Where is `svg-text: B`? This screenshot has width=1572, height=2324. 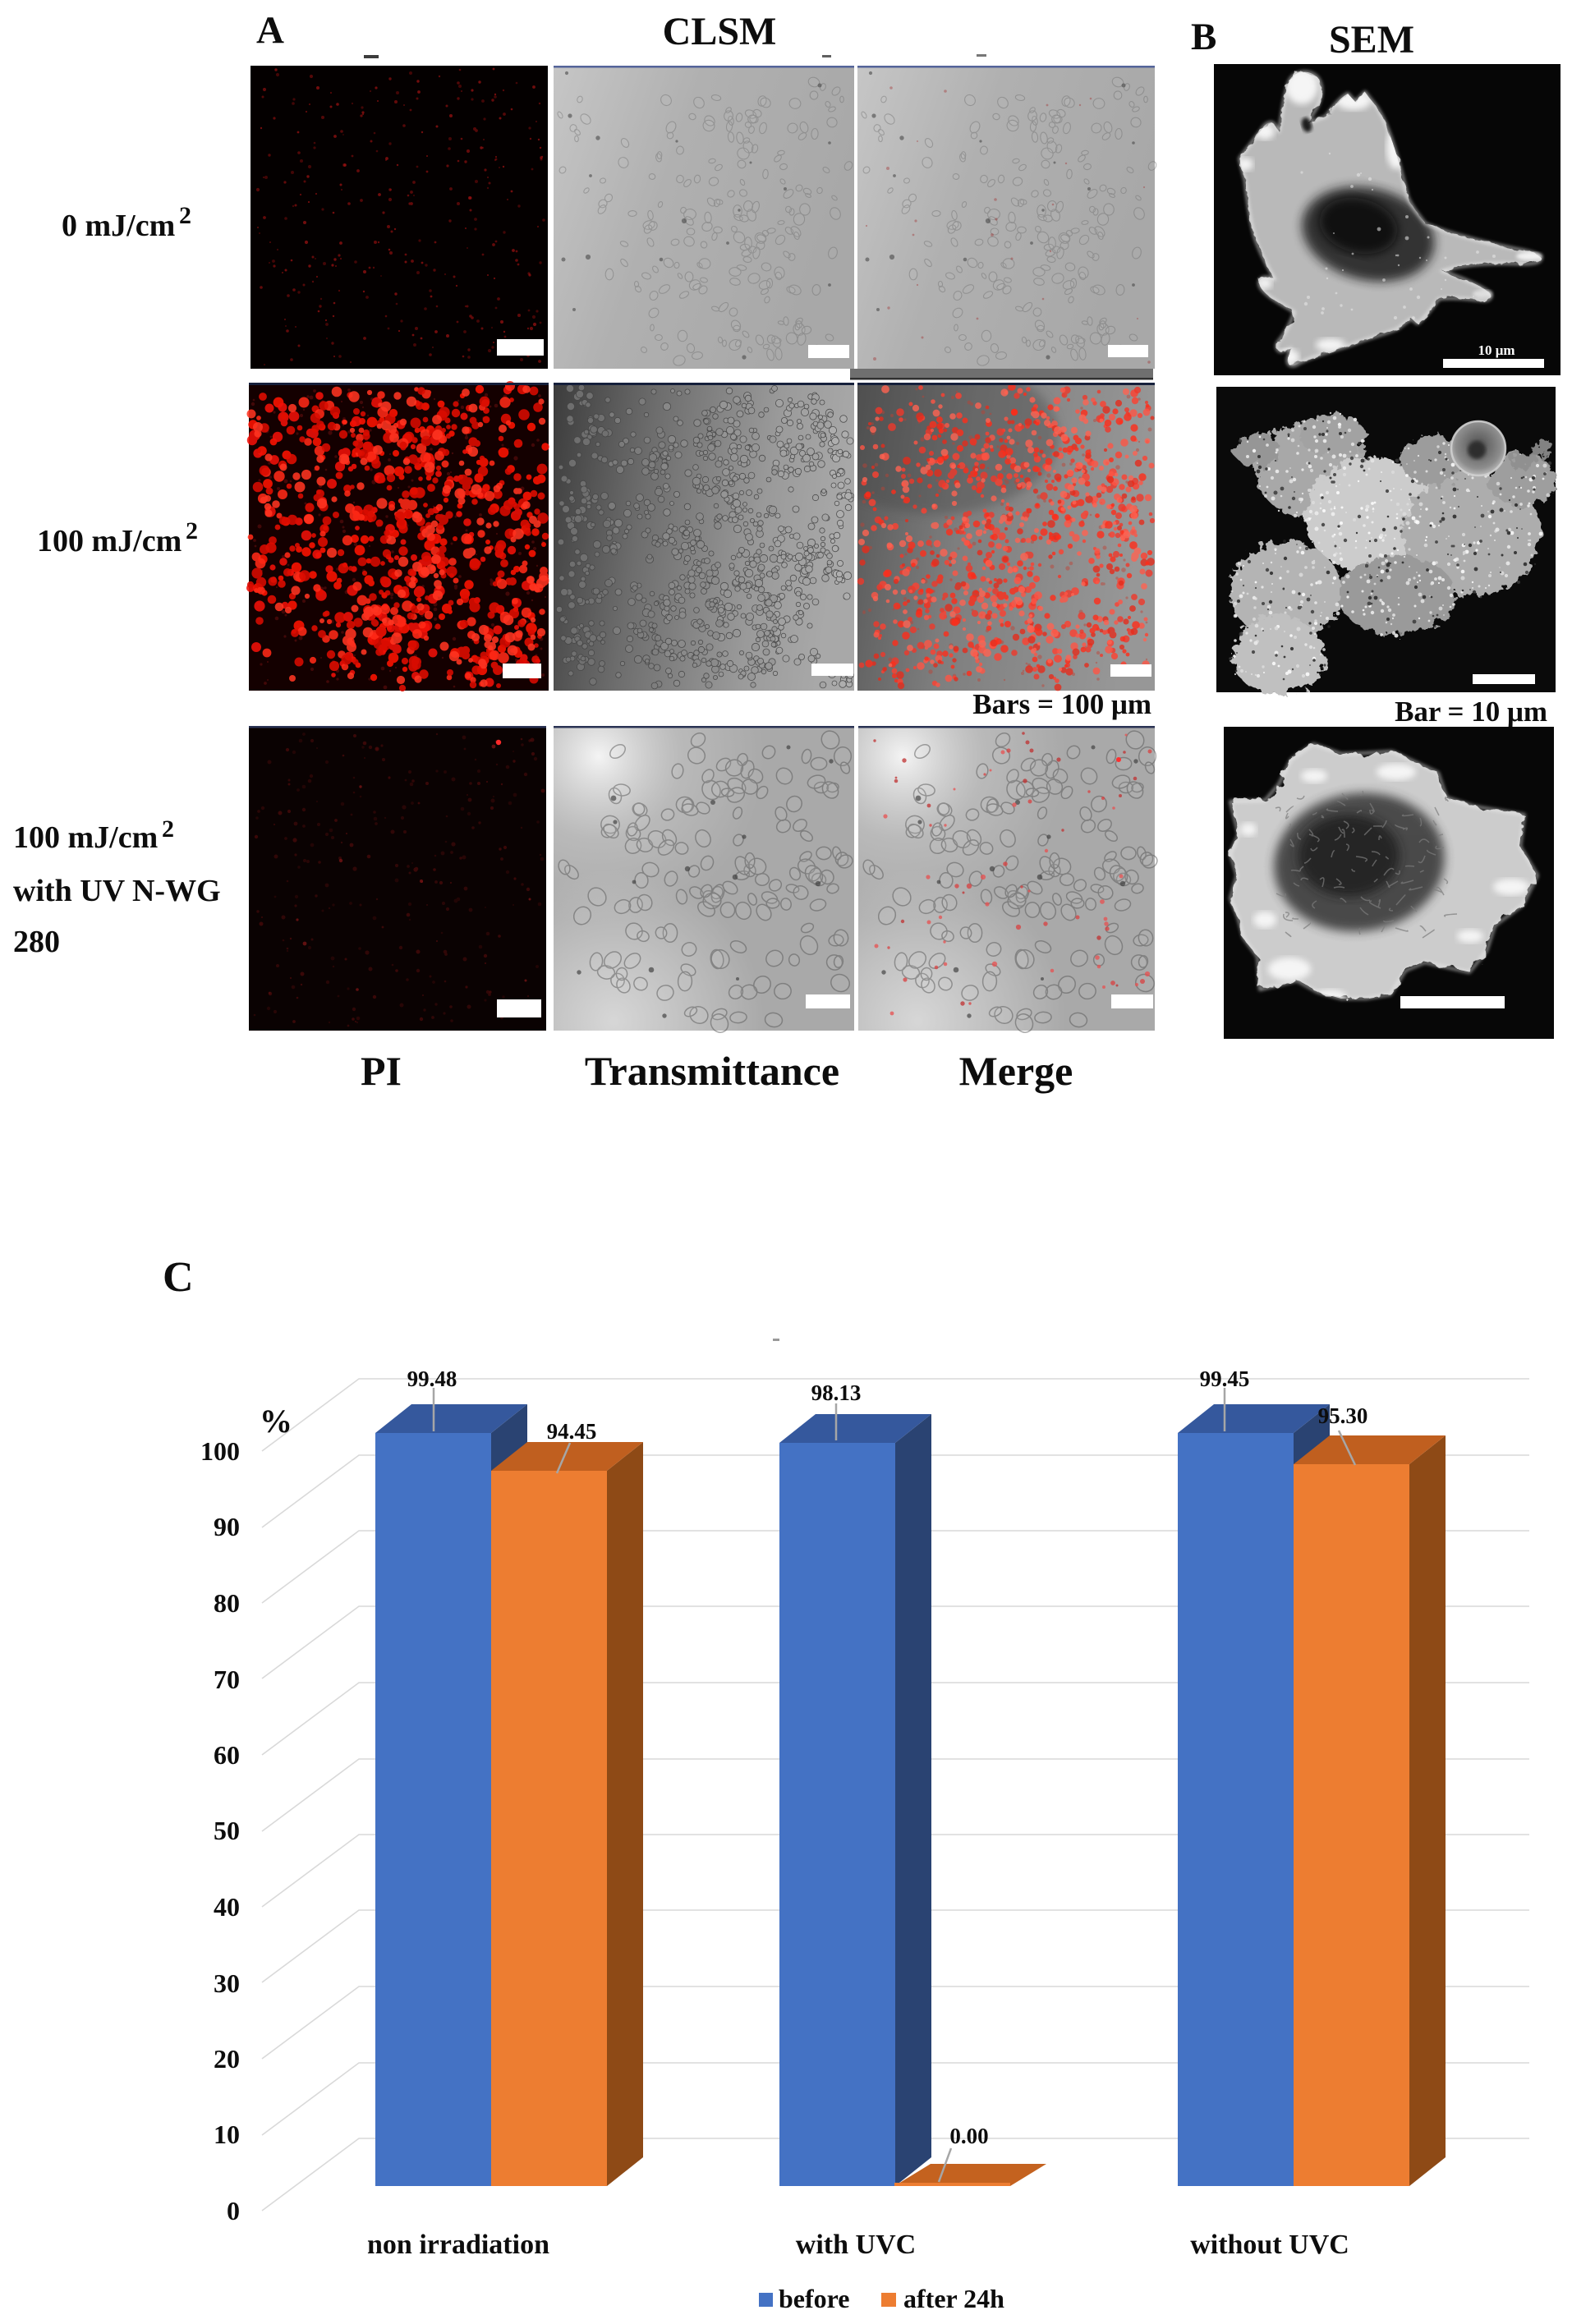
svg-text: B is located at coordinates (1203, 37).